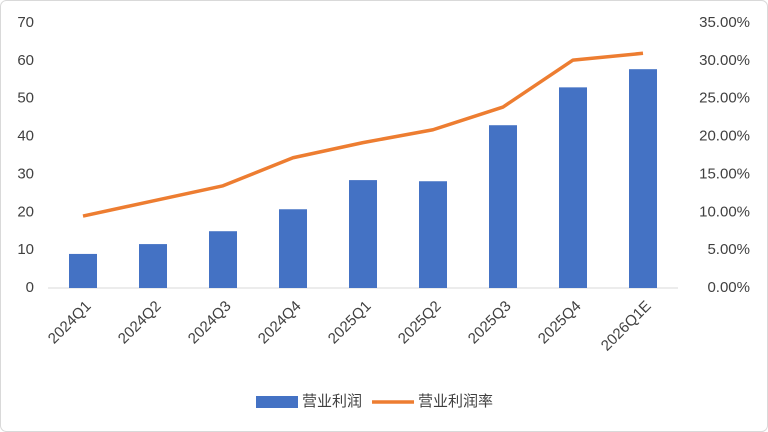  Describe the element at coordinates (25, 173) in the screenshot. I see `y-tick-label: 30` at that location.